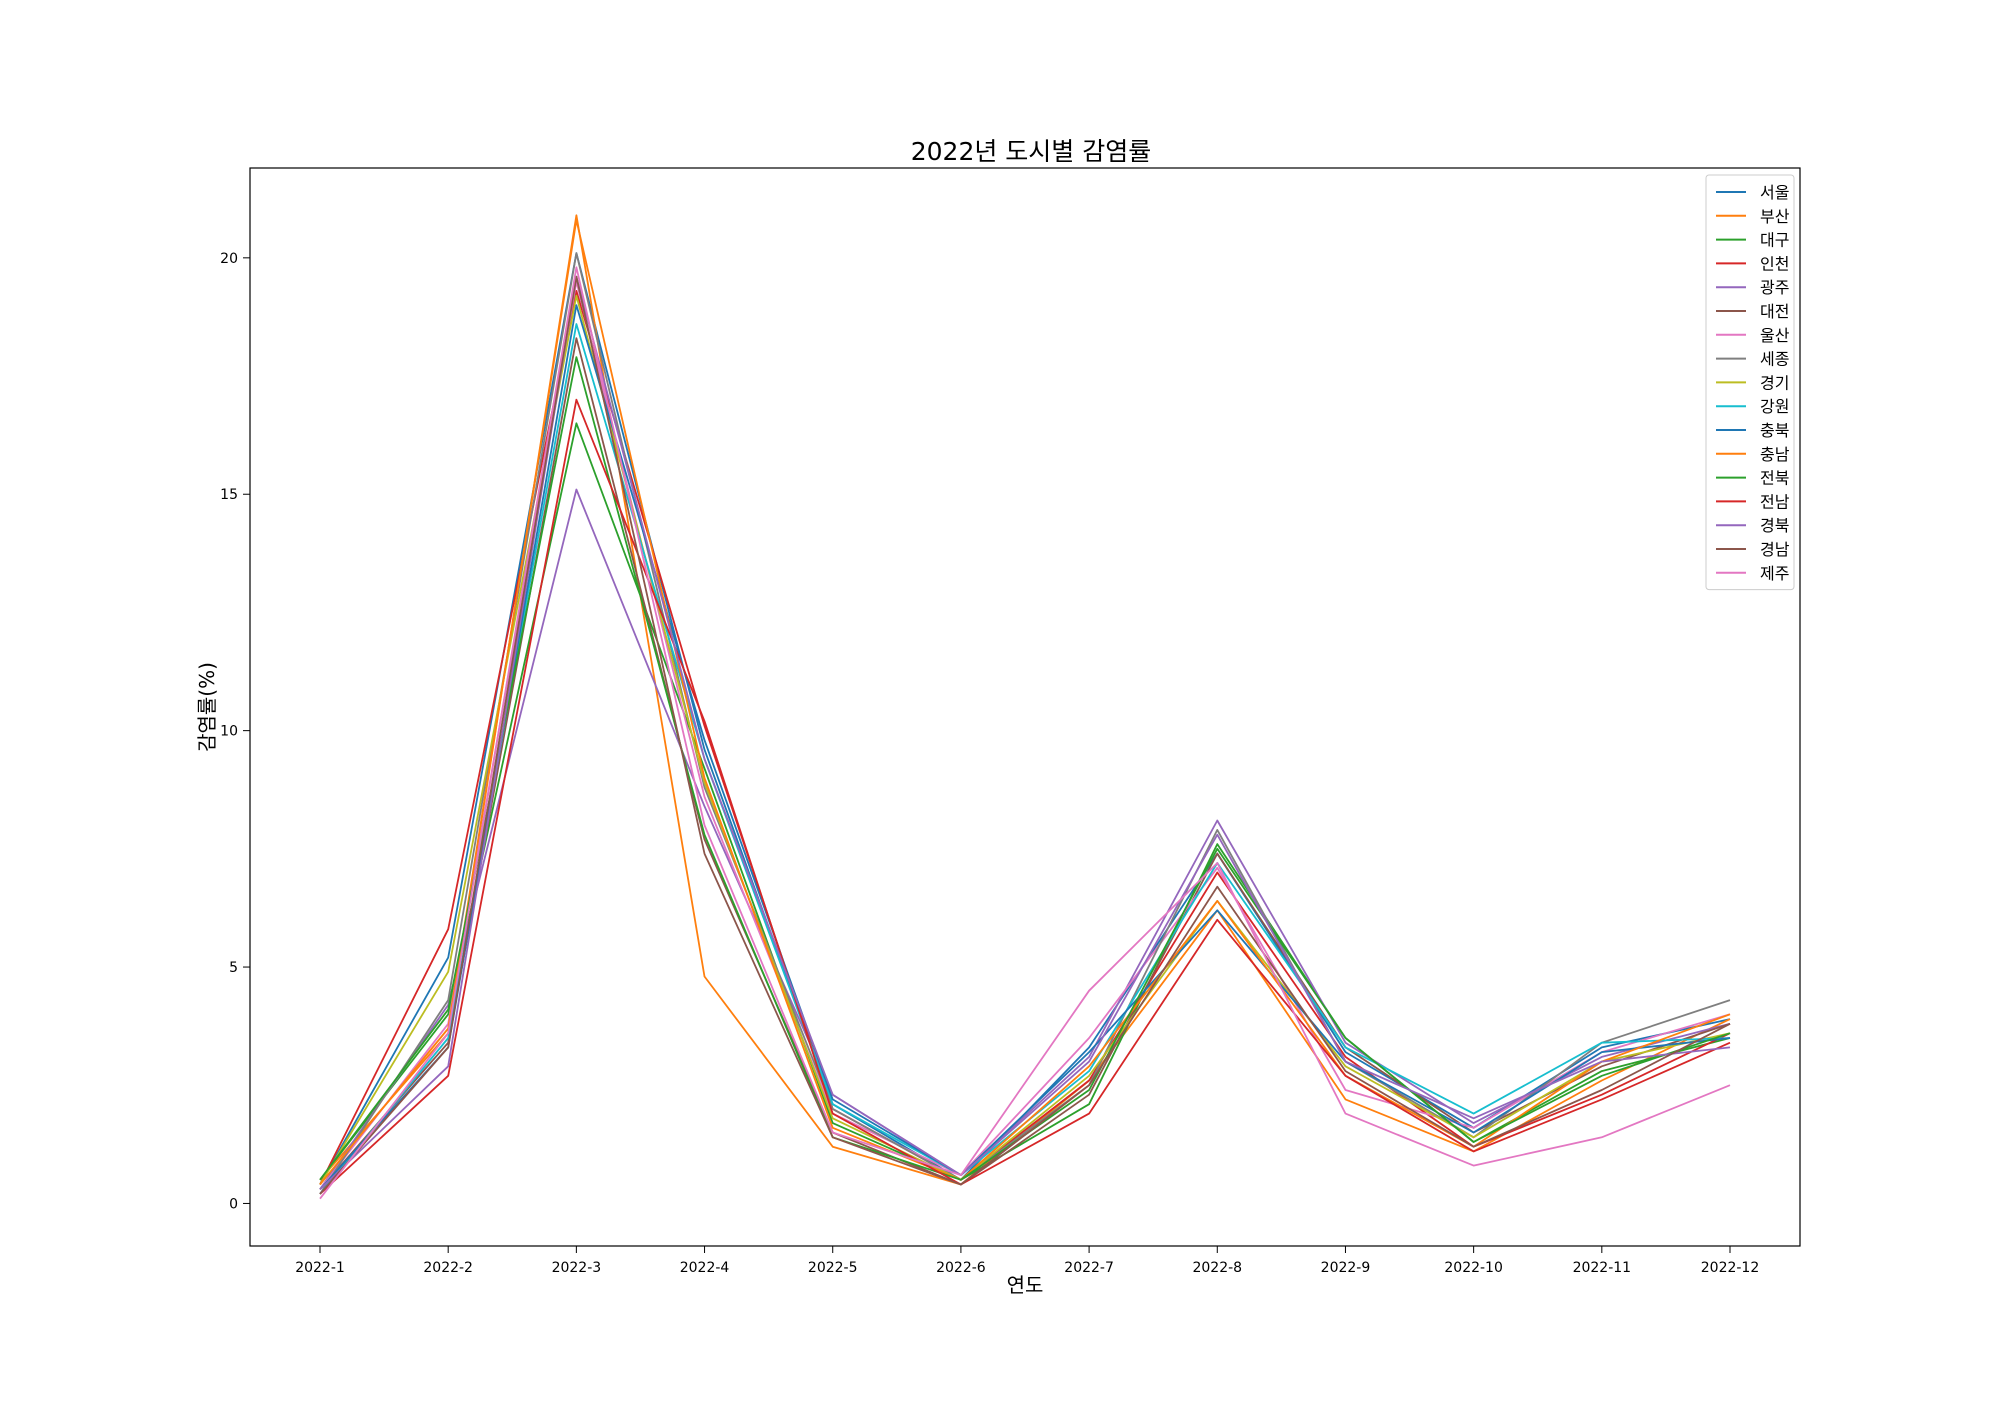 This screenshot has height=1404, width=2000. What do you see at coordinates (1774, 573) in the screenshot?
I see `legend-label-16: 제주` at bounding box center [1774, 573].